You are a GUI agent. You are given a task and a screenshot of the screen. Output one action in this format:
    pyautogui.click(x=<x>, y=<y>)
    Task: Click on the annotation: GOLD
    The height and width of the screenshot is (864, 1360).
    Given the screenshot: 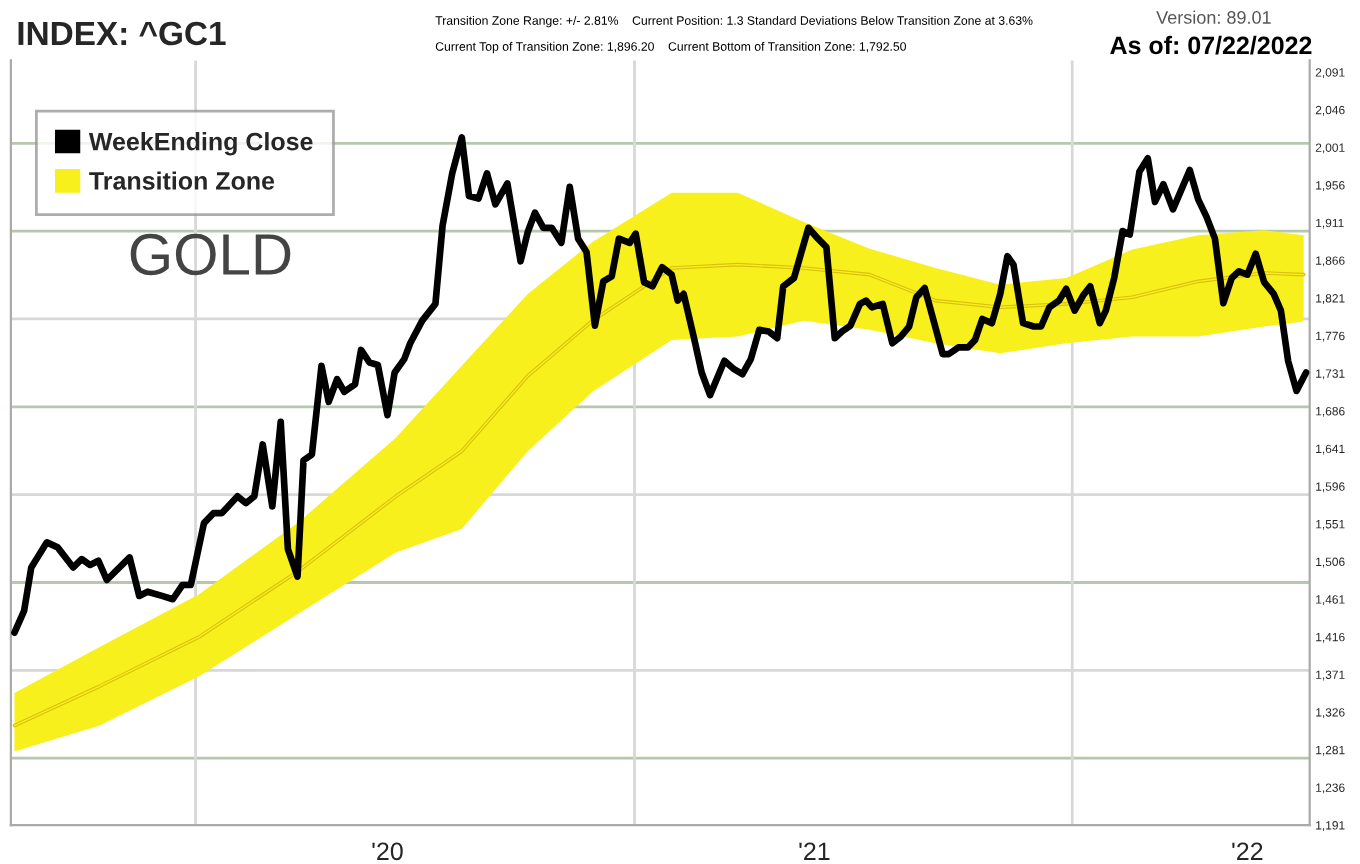 What is the action you would take?
    pyautogui.click(x=210, y=254)
    